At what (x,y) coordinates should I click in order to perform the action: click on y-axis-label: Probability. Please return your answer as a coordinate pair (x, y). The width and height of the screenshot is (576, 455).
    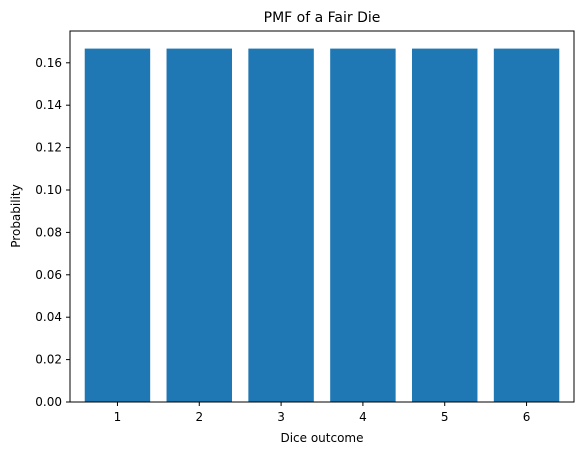
    Looking at the image, I should click on (16, 215).